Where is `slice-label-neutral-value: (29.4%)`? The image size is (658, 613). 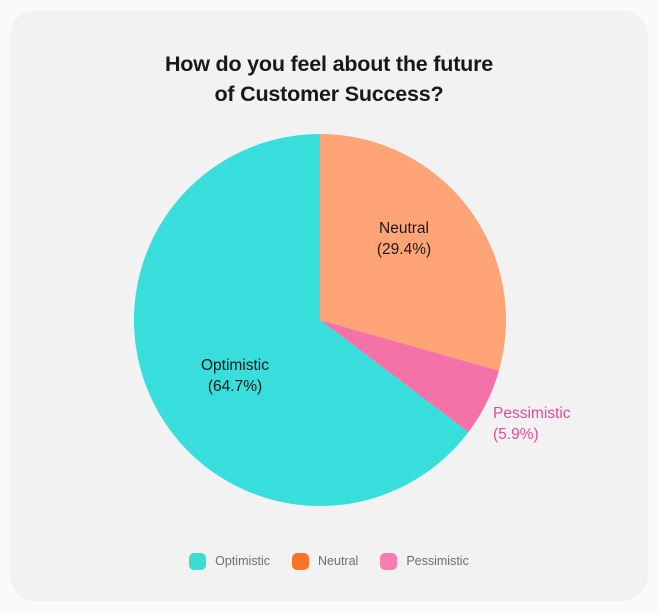 slice-label-neutral-value: (29.4%) is located at coordinates (404, 249).